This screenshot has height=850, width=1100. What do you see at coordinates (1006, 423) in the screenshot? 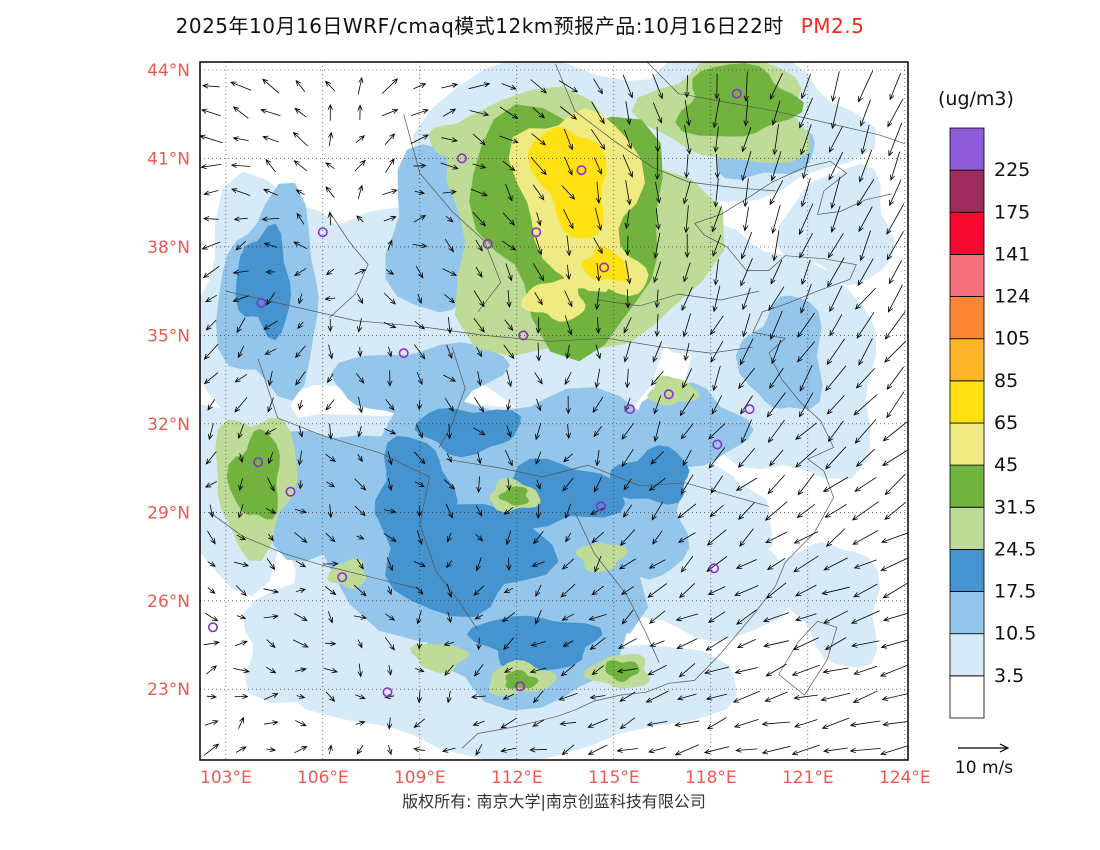
I see `colorbar-level-label: 65` at bounding box center [1006, 423].